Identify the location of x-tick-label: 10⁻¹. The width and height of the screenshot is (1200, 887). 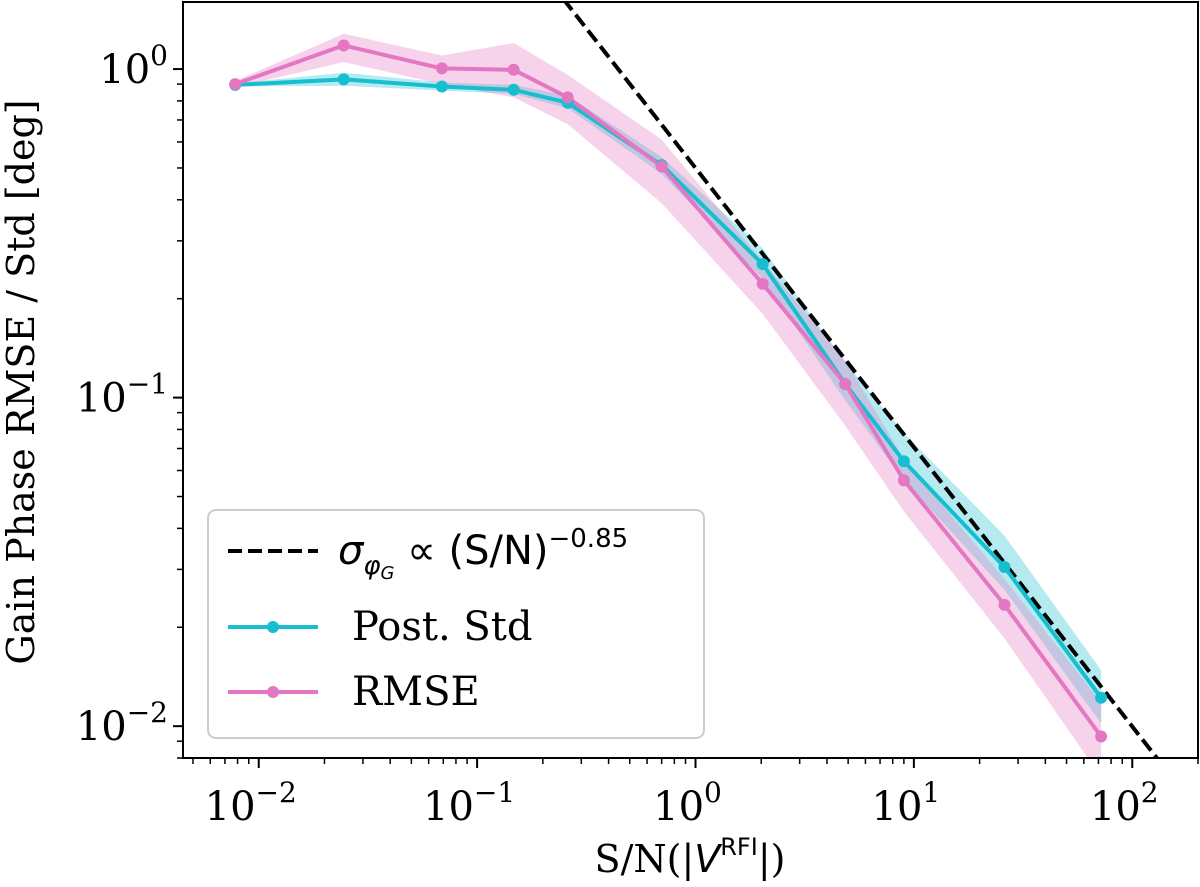
(469, 803).